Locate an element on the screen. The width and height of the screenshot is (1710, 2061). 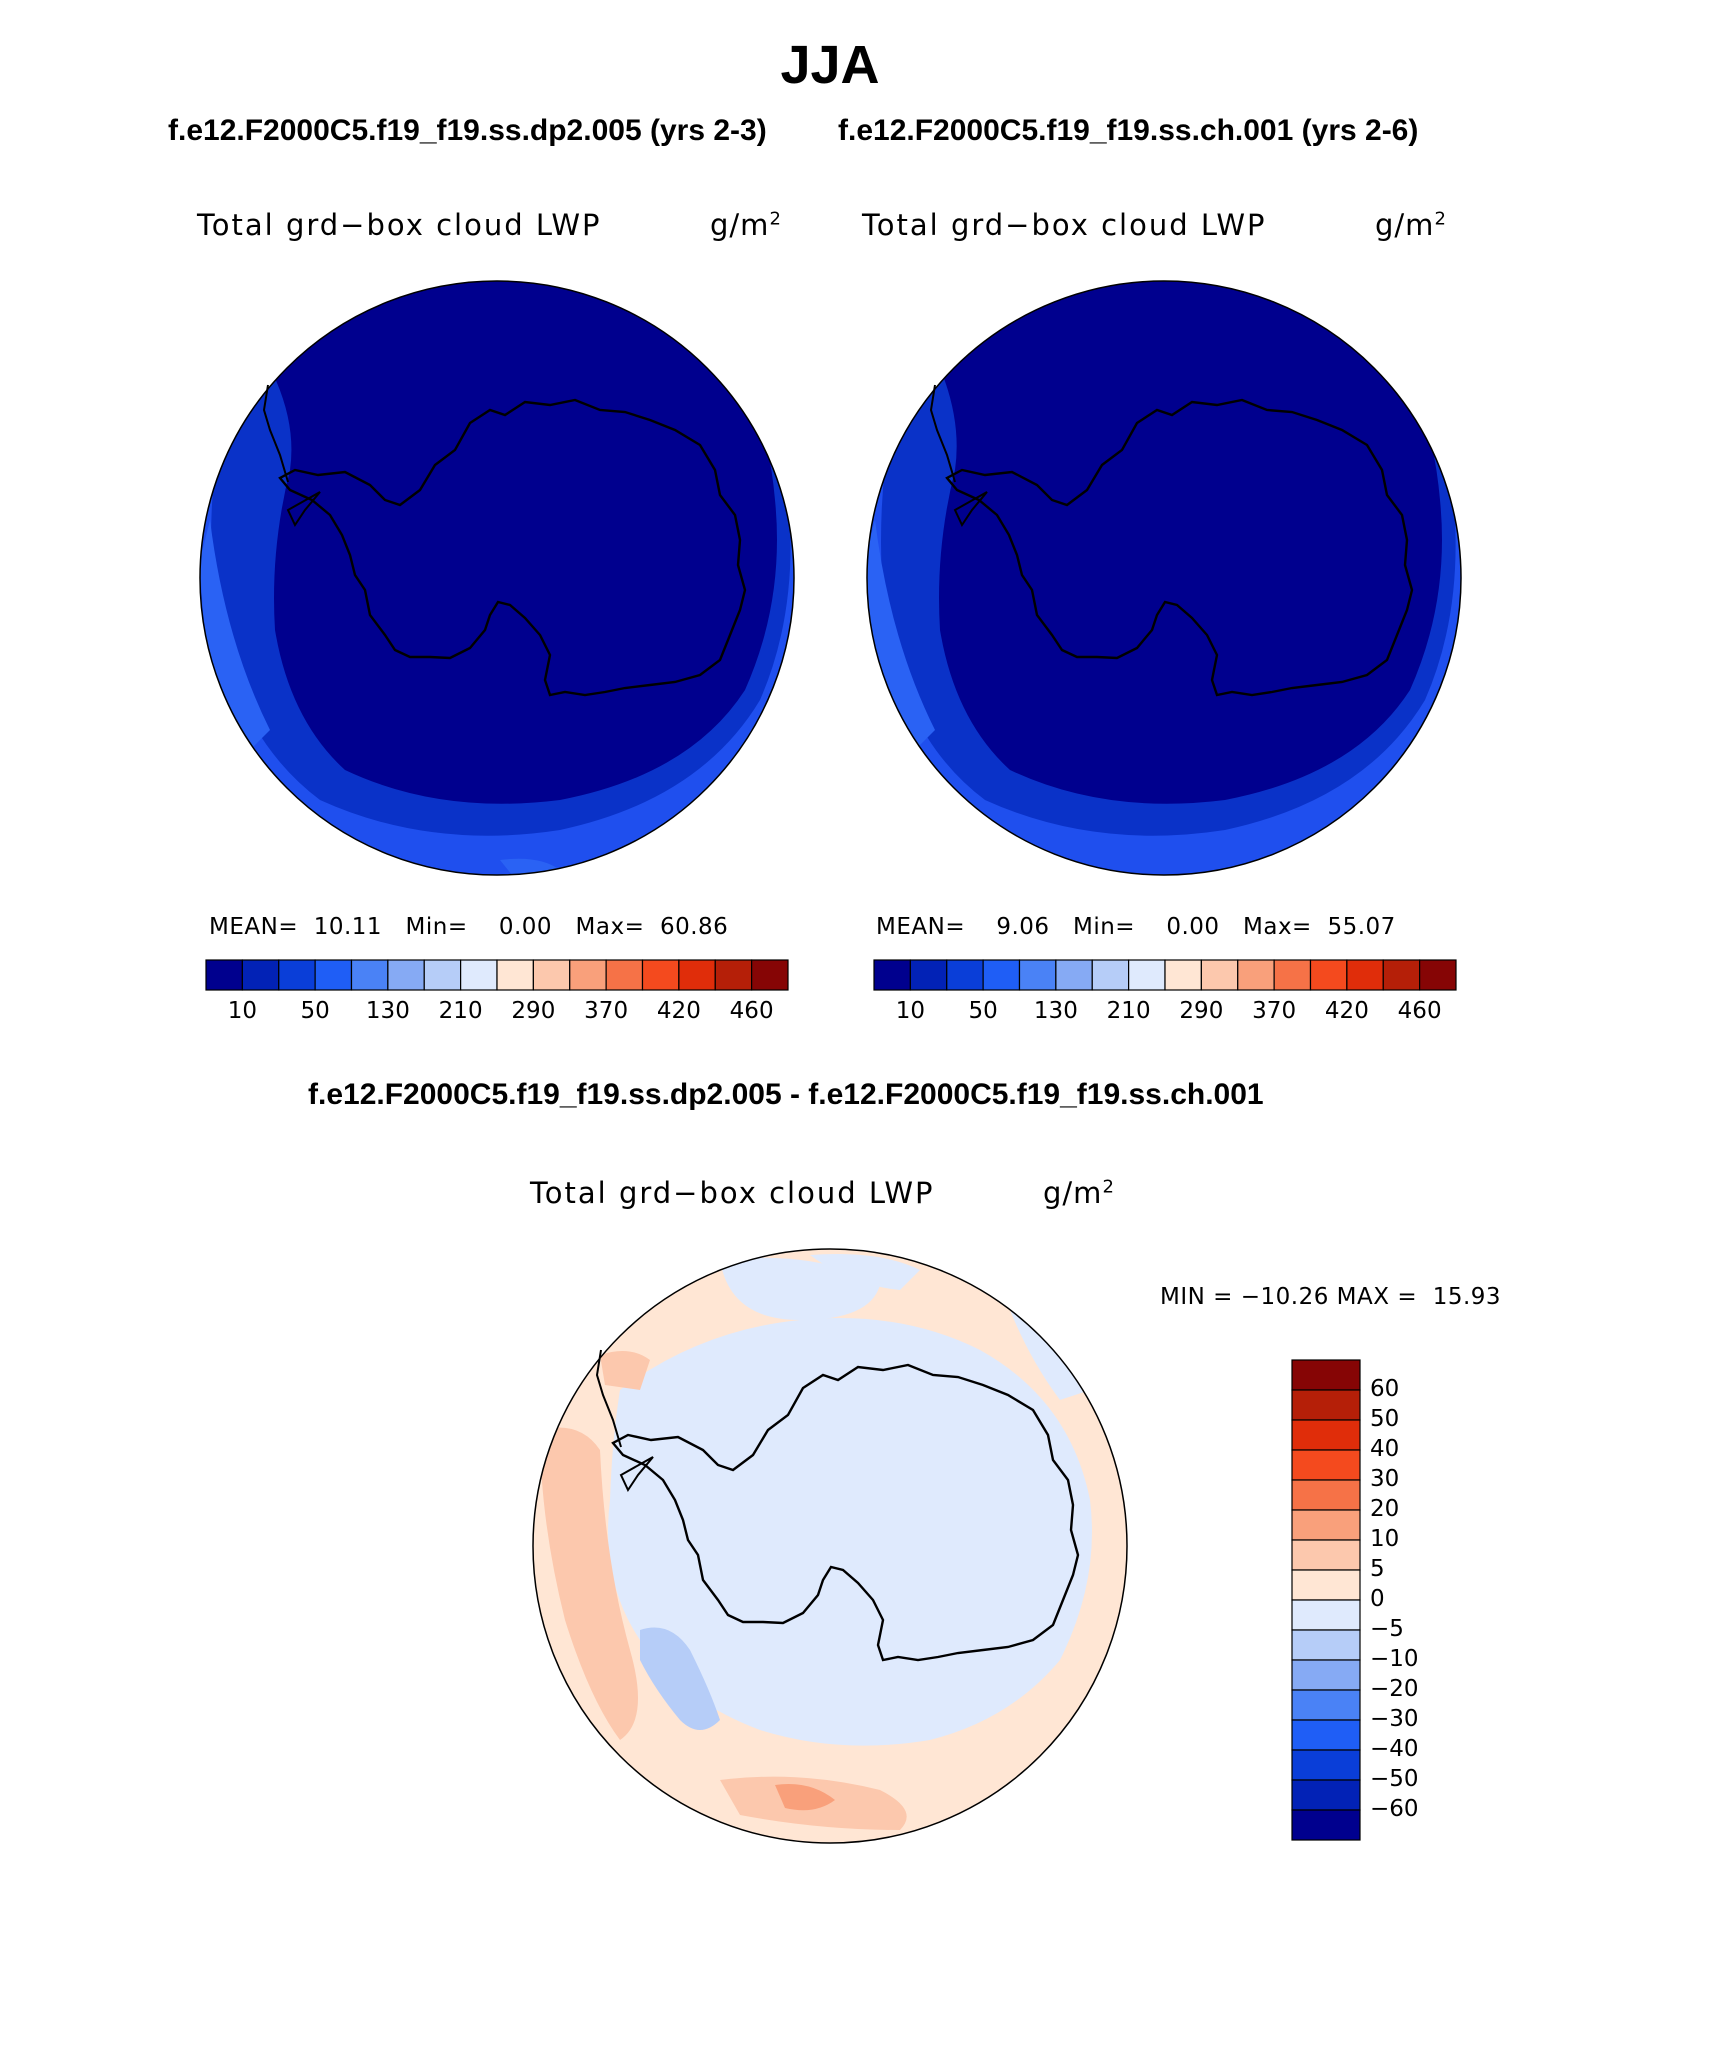
diff-panel-variable: Total grd−box cloud LWP is located at coordinates (732, 1193).